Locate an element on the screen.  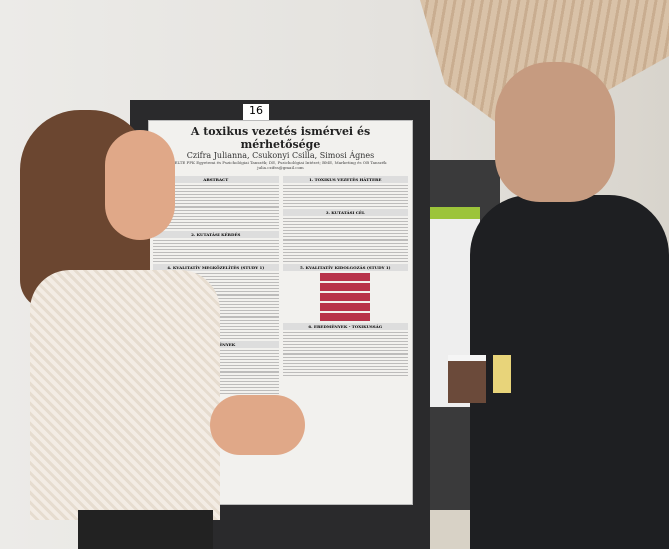
woman-lace-top is located at coordinates (125, 395).